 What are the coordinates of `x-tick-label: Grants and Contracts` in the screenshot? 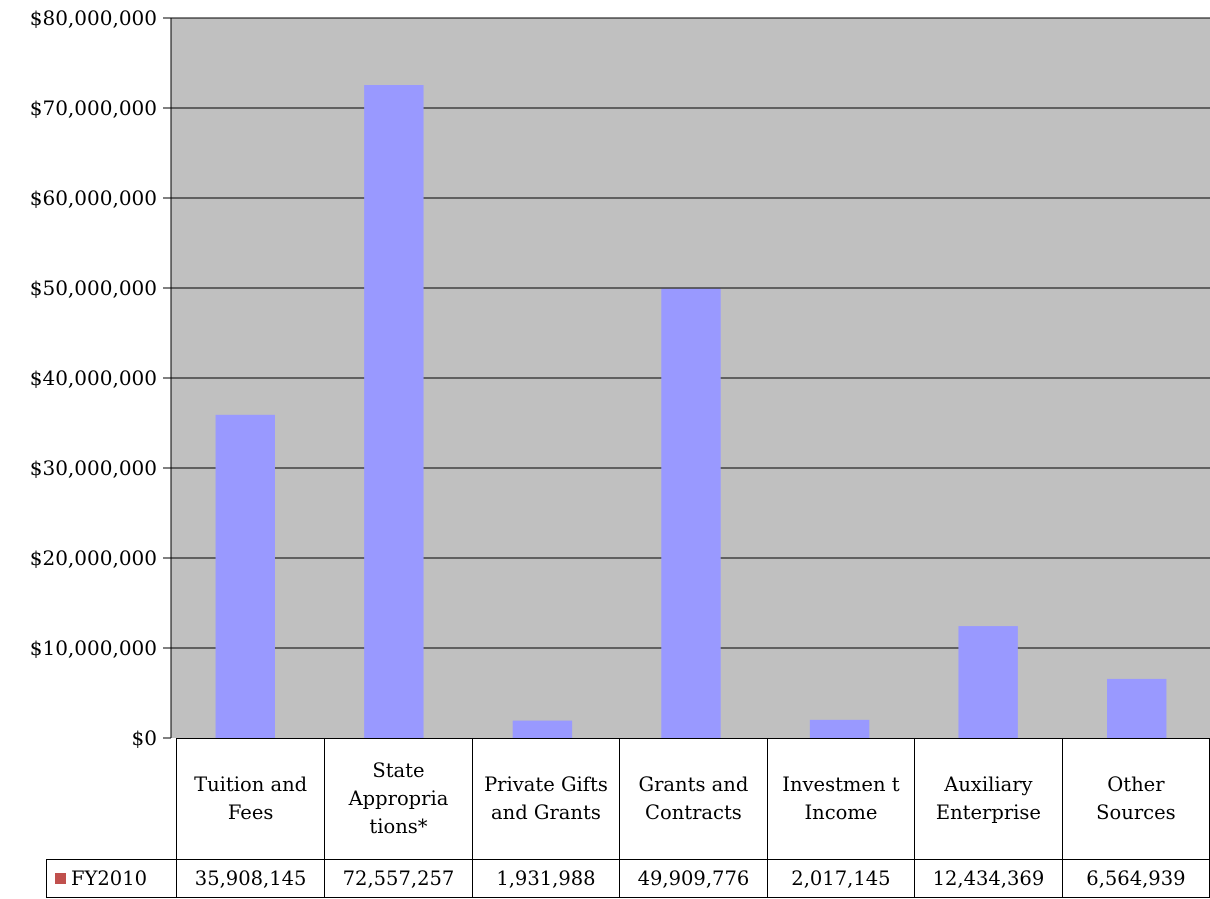 It's located at (693, 798).